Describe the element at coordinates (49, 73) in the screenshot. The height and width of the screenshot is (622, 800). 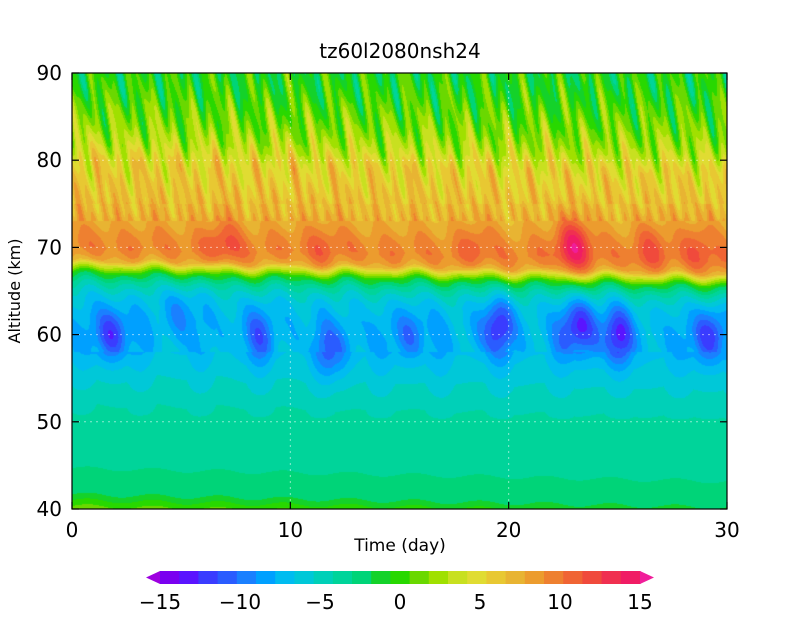
I see `y-tick-label: 90` at that location.